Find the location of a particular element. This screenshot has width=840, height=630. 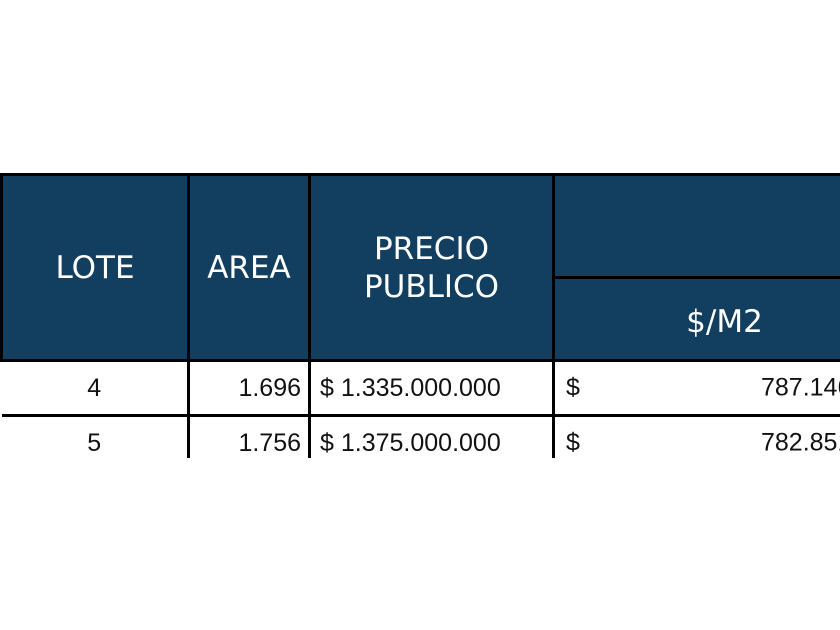

cell-precio: $ 1.335.000.000 is located at coordinates (431, 388).